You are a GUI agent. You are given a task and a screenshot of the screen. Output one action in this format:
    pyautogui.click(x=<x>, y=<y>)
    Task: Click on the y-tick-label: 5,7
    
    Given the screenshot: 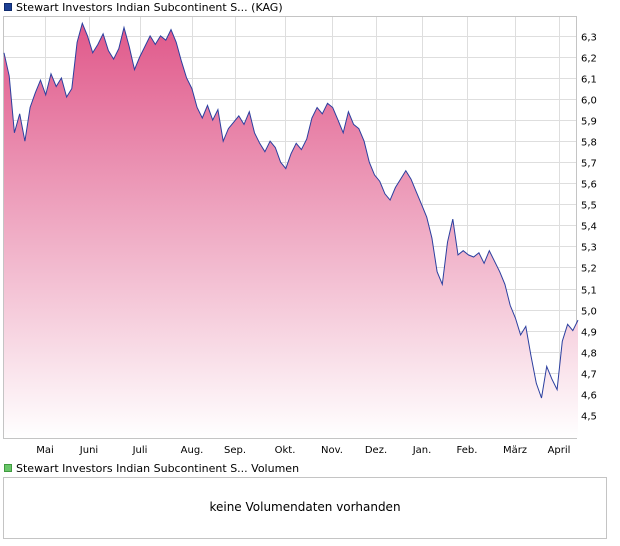 What is the action you would take?
    pyautogui.click(x=589, y=164)
    